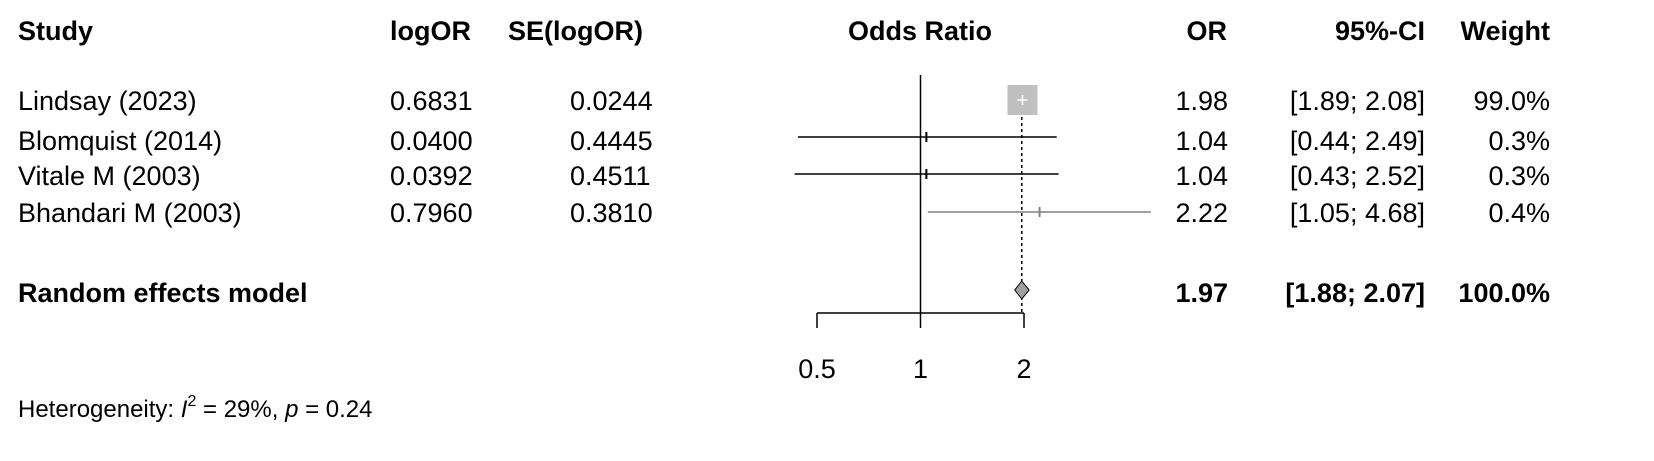 This screenshot has height=461, width=1654. I want to click on study-se: 0.4511, so click(610, 176).